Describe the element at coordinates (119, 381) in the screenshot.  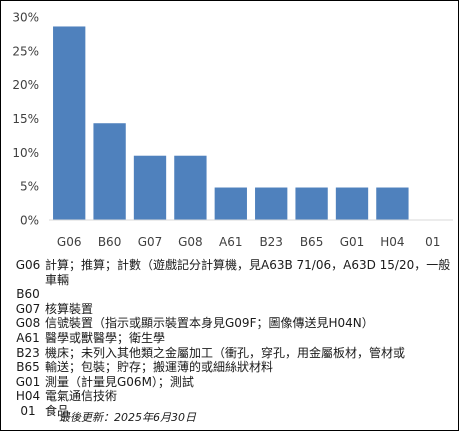
I see `legend-desc: 測量（計量見G06M）；測試` at that location.